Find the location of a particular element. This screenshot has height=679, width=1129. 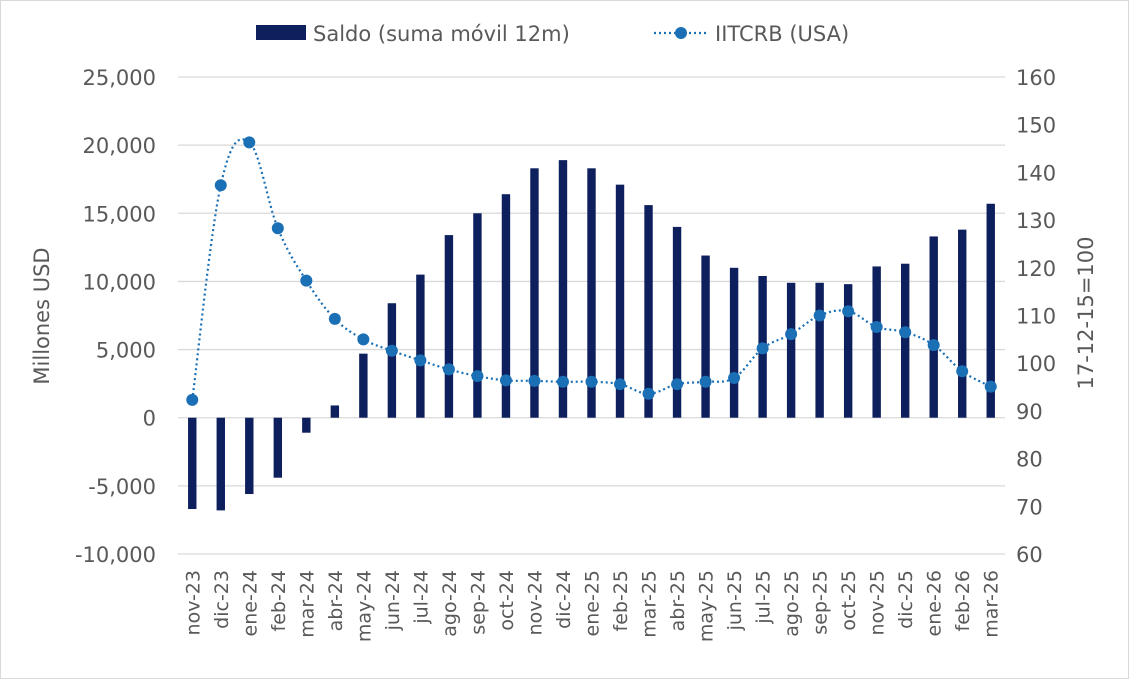

x-tick-label: sep-25 is located at coordinates (821, 602).